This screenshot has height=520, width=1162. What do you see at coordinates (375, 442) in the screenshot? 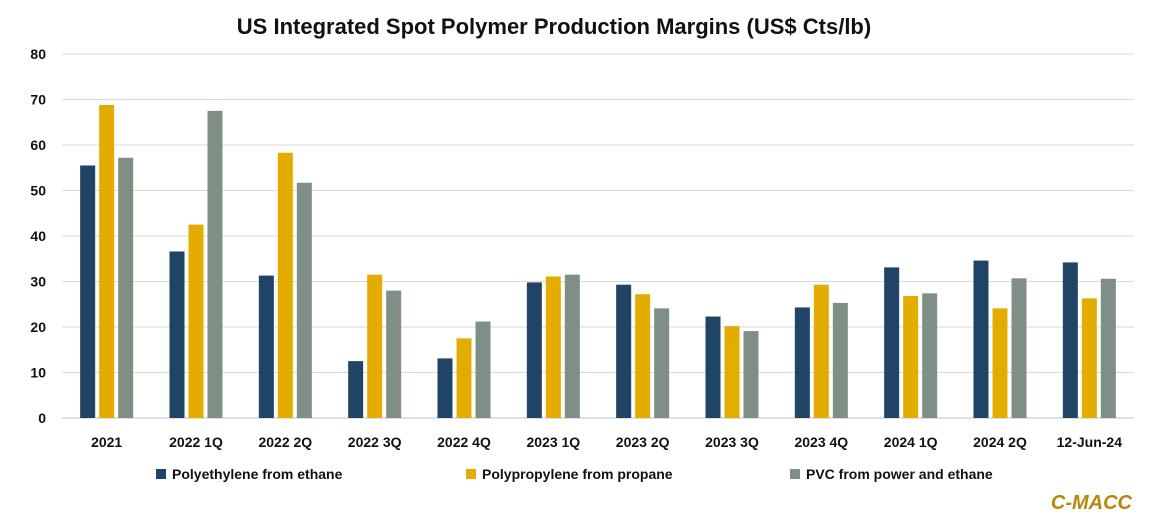
I see `x-tick-label: 2022 3Q` at bounding box center [375, 442].